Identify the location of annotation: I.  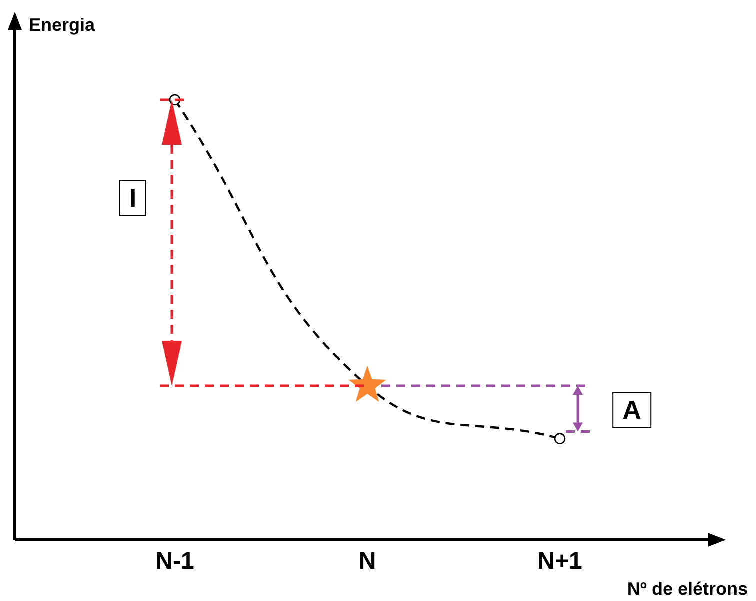
(133, 198).